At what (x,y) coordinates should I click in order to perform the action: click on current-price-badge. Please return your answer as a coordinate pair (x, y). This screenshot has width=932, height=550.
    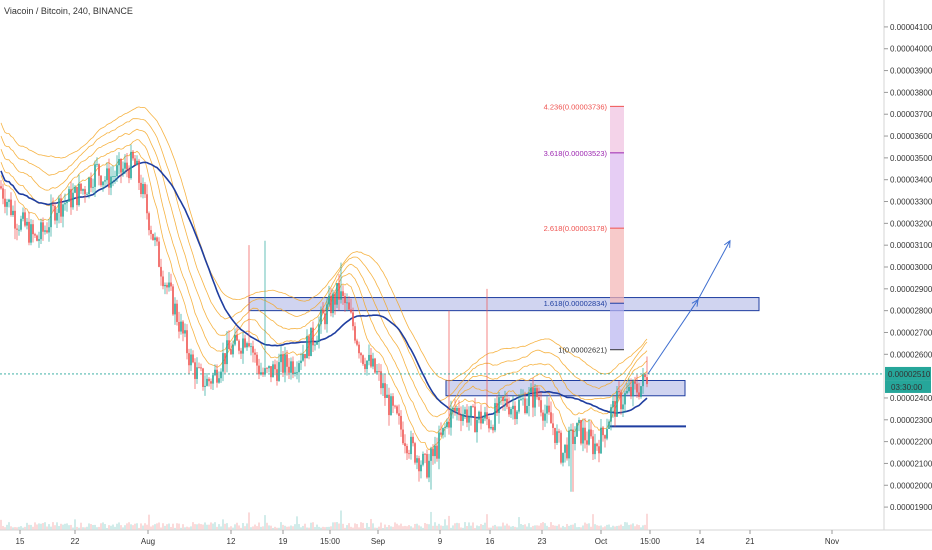
    Looking at the image, I should click on (908, 373).